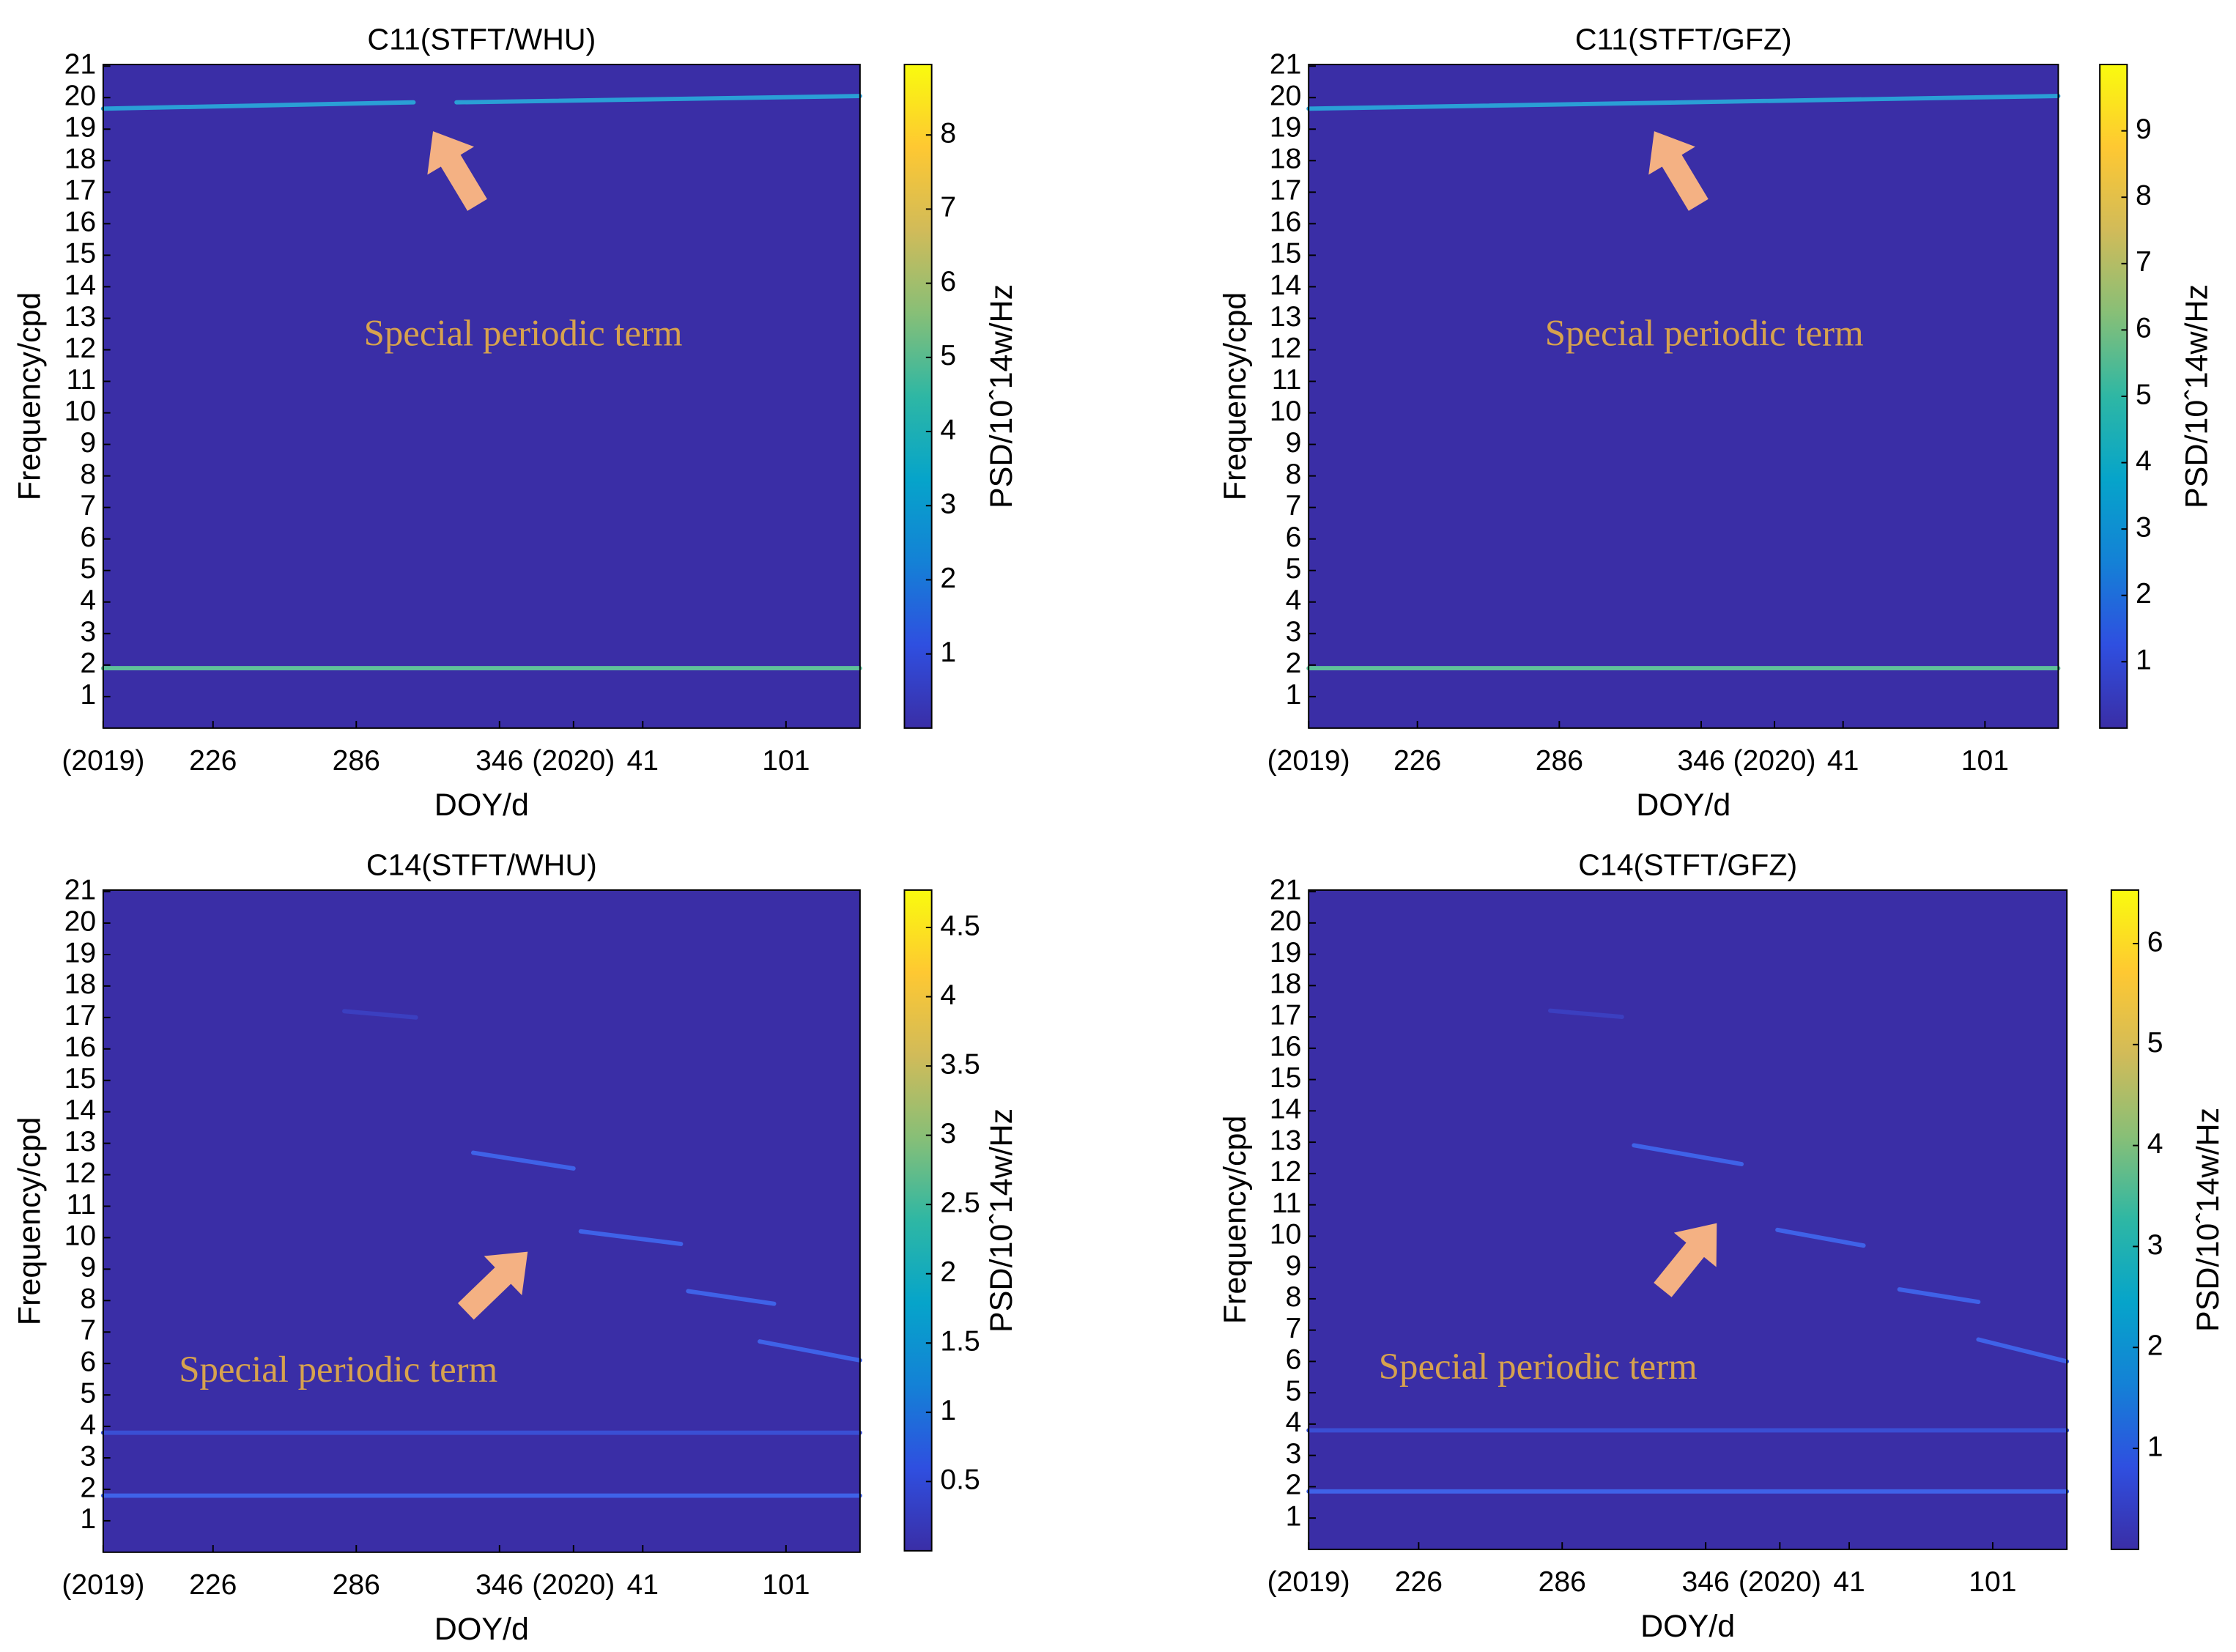  Describe the element at coordinates (499, 761) in the screenshot. I see `x-tick-label: 346` at that location.